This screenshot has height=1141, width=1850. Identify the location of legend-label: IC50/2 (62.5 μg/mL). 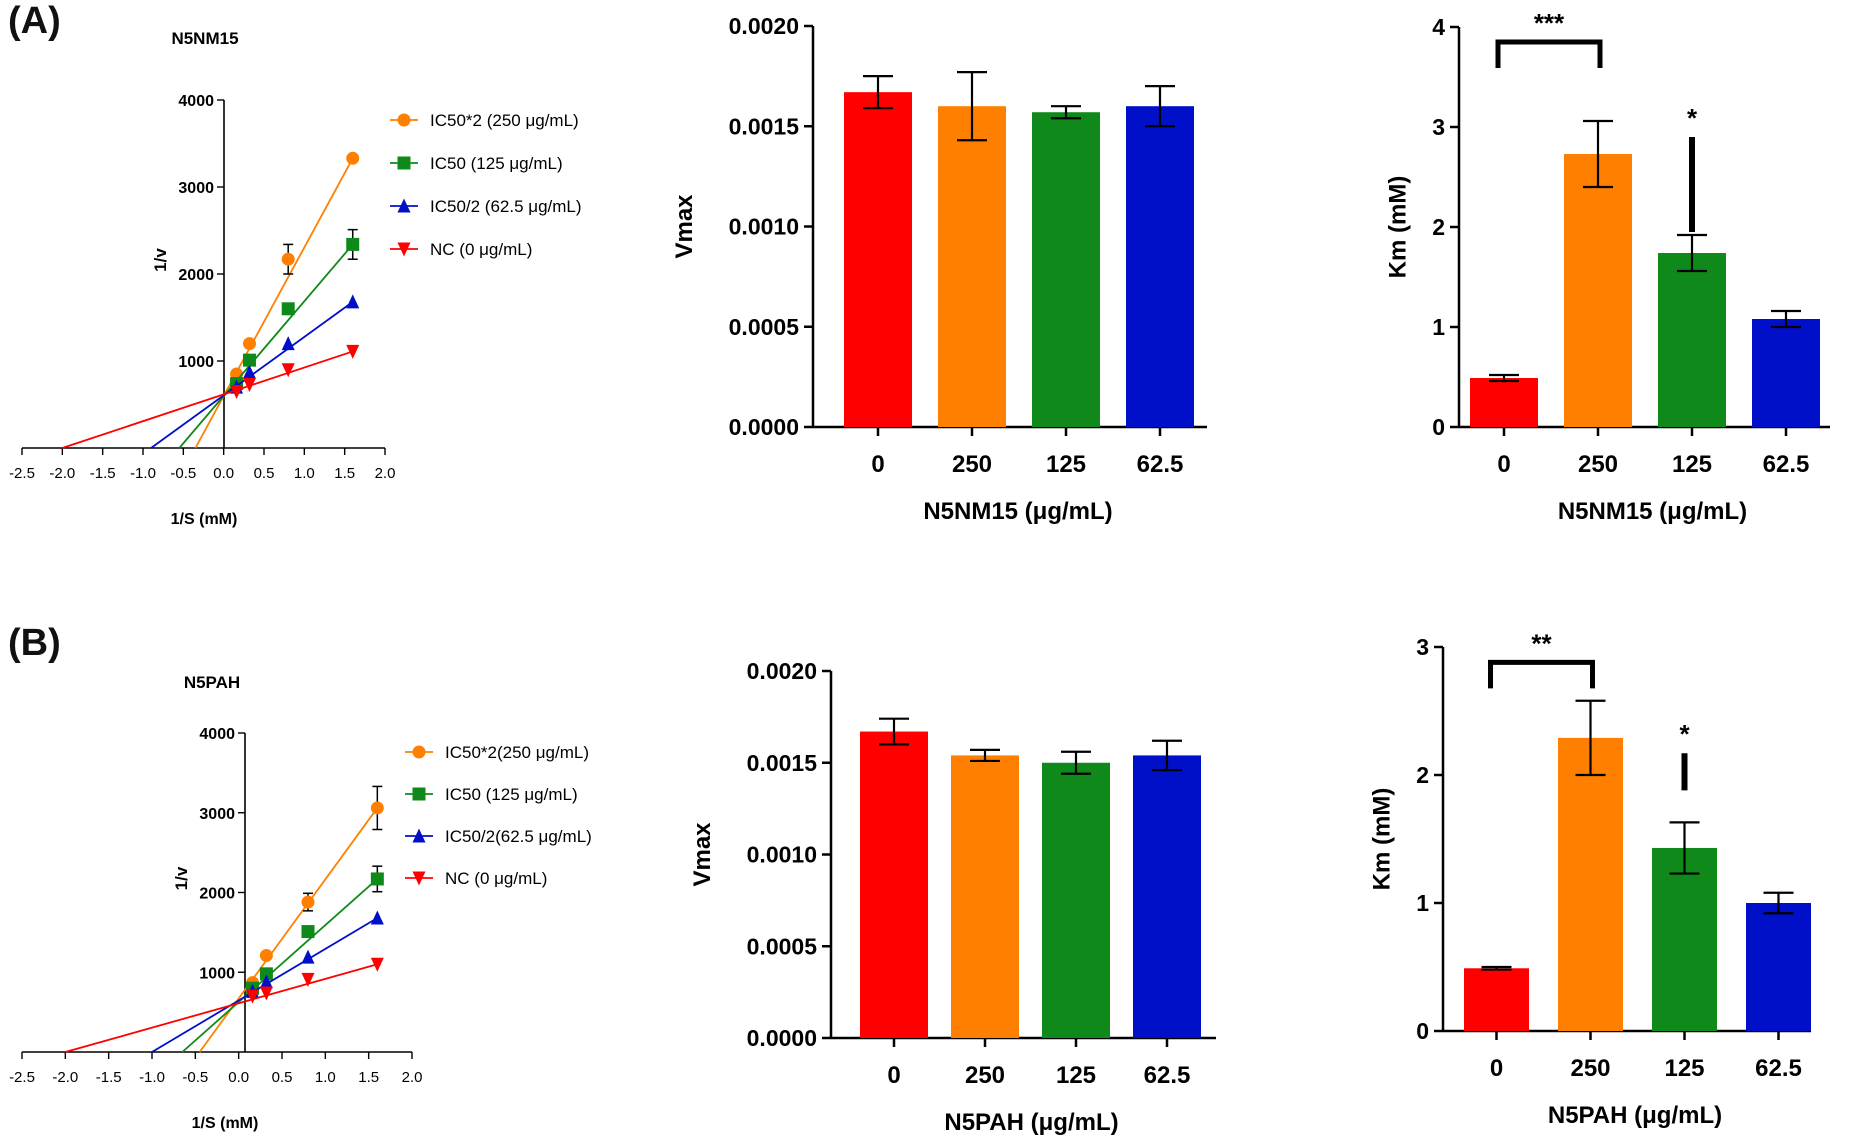
(506, 206).